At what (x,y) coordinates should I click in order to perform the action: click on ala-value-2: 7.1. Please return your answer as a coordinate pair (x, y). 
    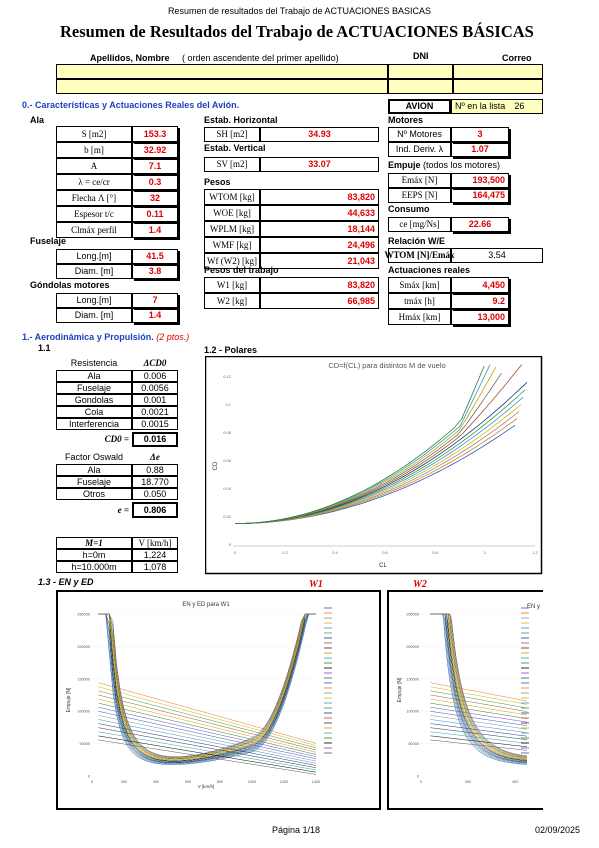
    Looking at the image, I should click on (155, 166).